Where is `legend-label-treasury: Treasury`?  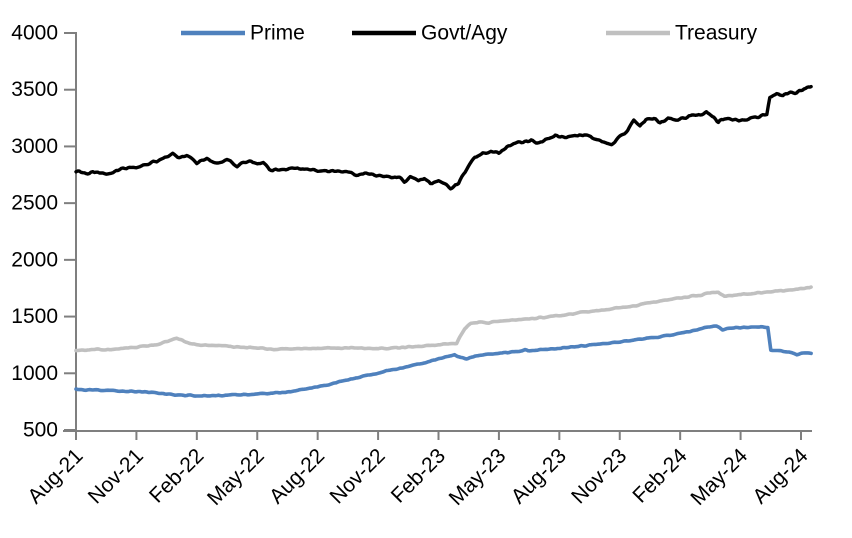 legend-label-treasury: Treasury is located at coordinates (716, 33).